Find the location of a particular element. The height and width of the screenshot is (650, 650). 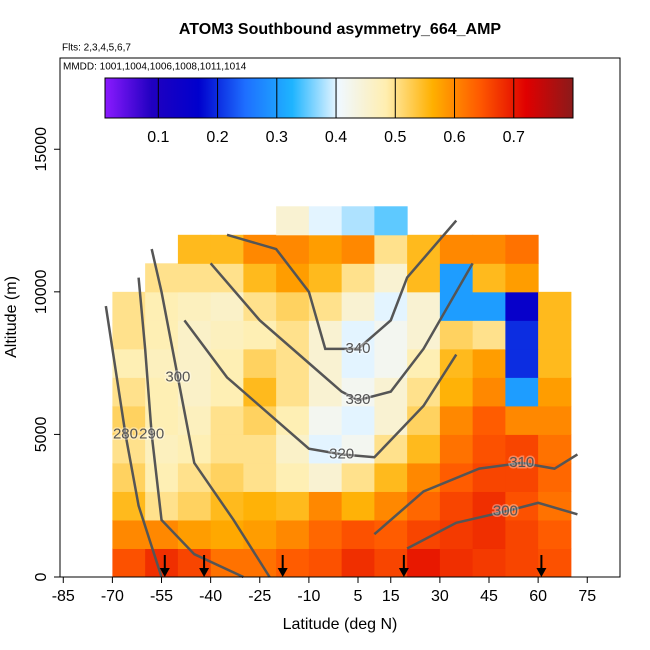

contour-label: 340 is located at coordinates (357, 348).